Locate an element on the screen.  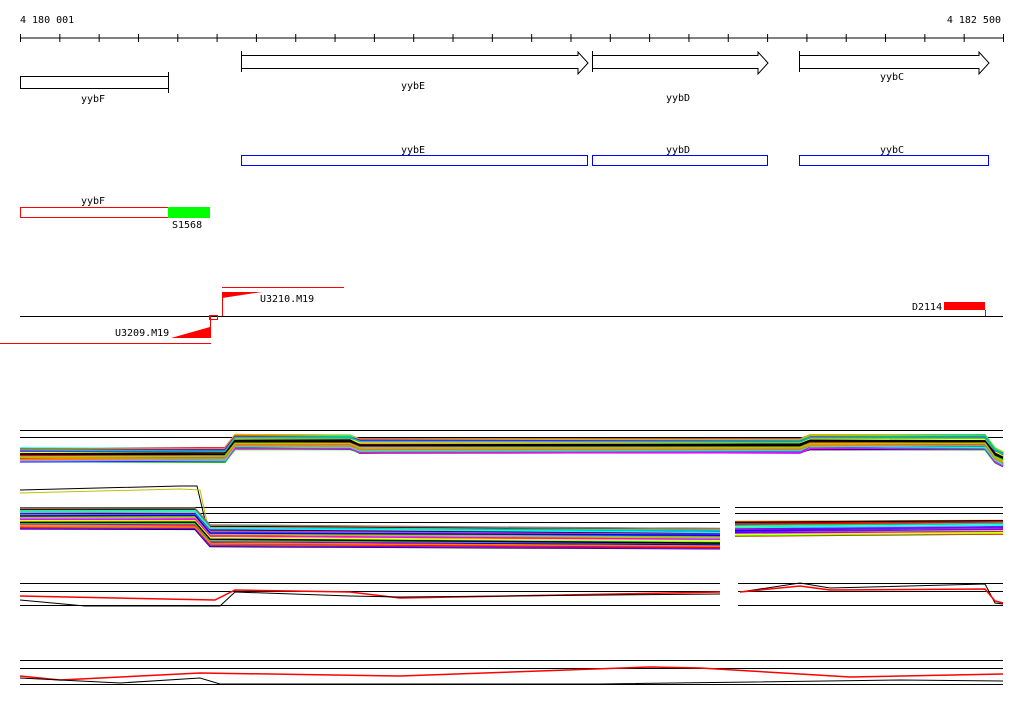
region-gene-box is located at coordinates (94, 212).